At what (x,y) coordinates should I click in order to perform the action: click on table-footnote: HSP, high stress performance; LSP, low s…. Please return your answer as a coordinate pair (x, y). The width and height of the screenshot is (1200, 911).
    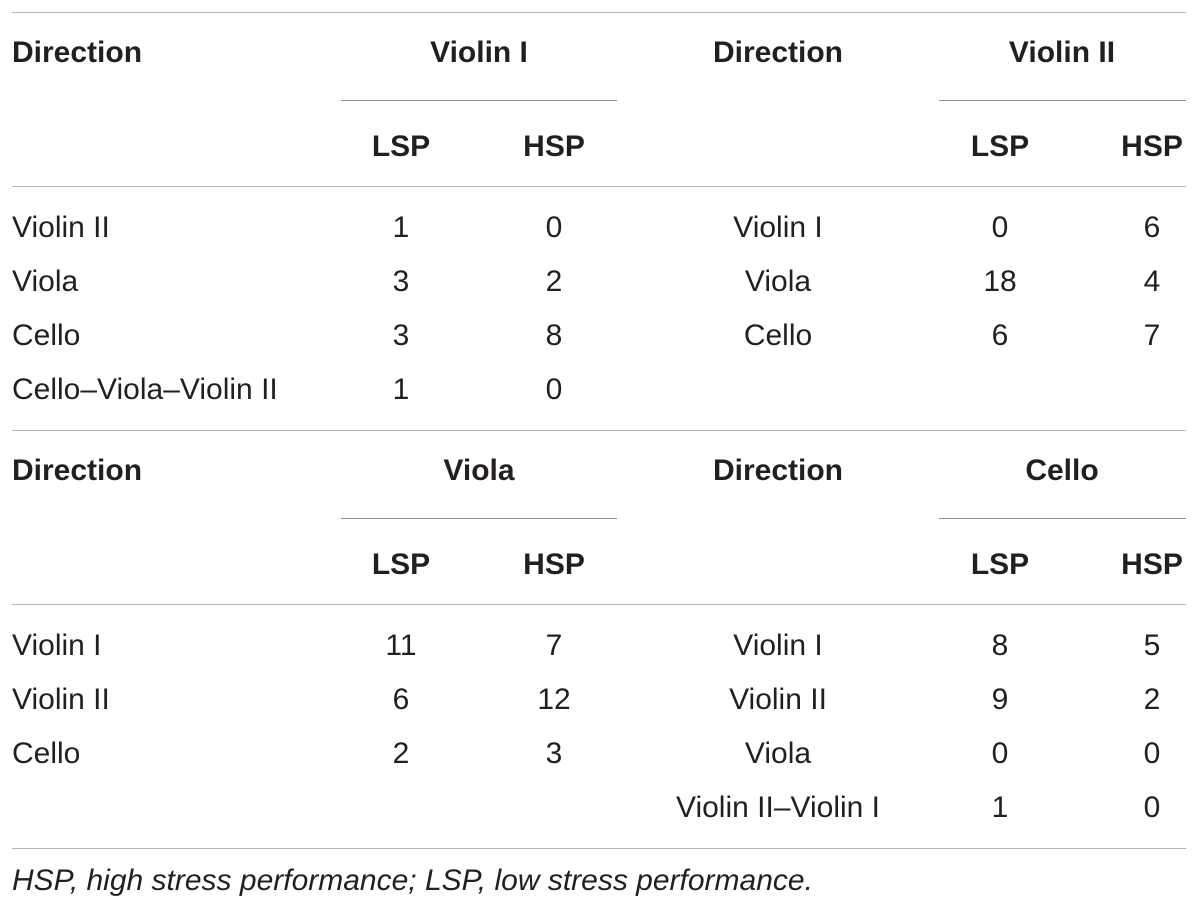
    Looking at the image, I should click on (412, 880).